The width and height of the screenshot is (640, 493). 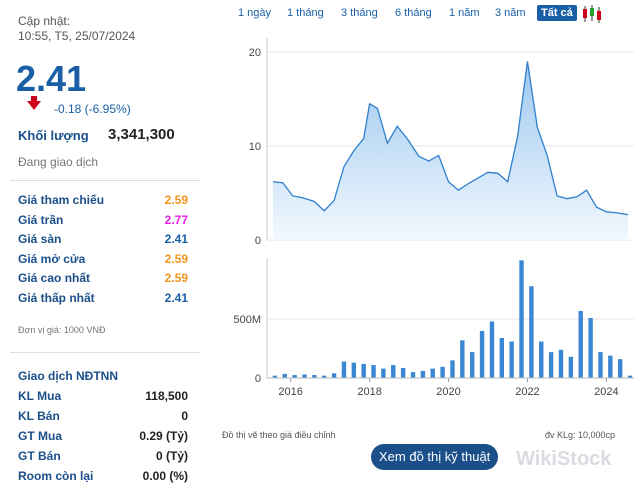 I want to click on volume-value: 3,341,300, so click(x=141, y=134).